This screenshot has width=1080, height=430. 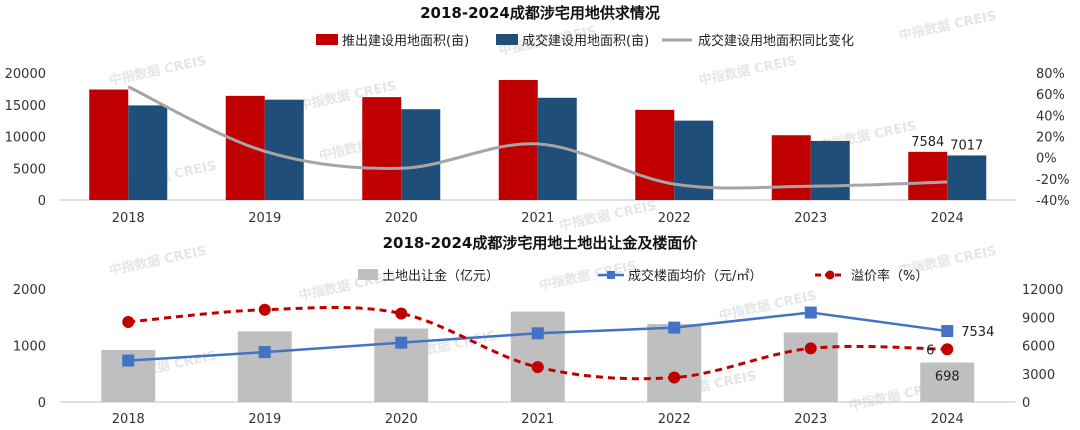 I want to click on chart2-ytick: 0, so click(x=42, y=403).